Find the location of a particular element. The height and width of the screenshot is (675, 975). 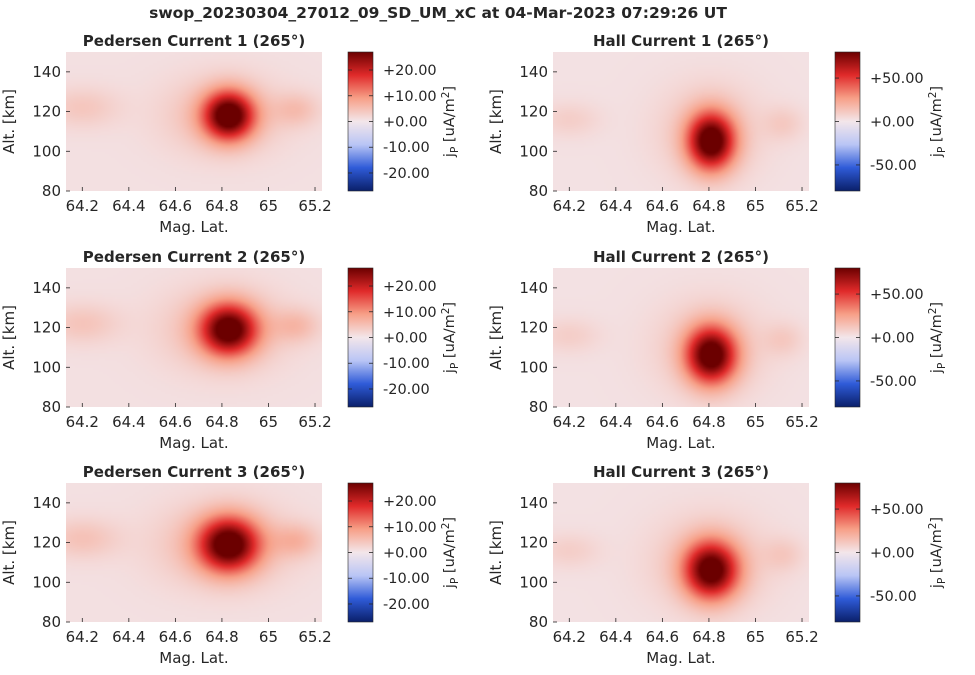

panel-6-xtick-label: 64.8 is located at coordinates (708, 637).